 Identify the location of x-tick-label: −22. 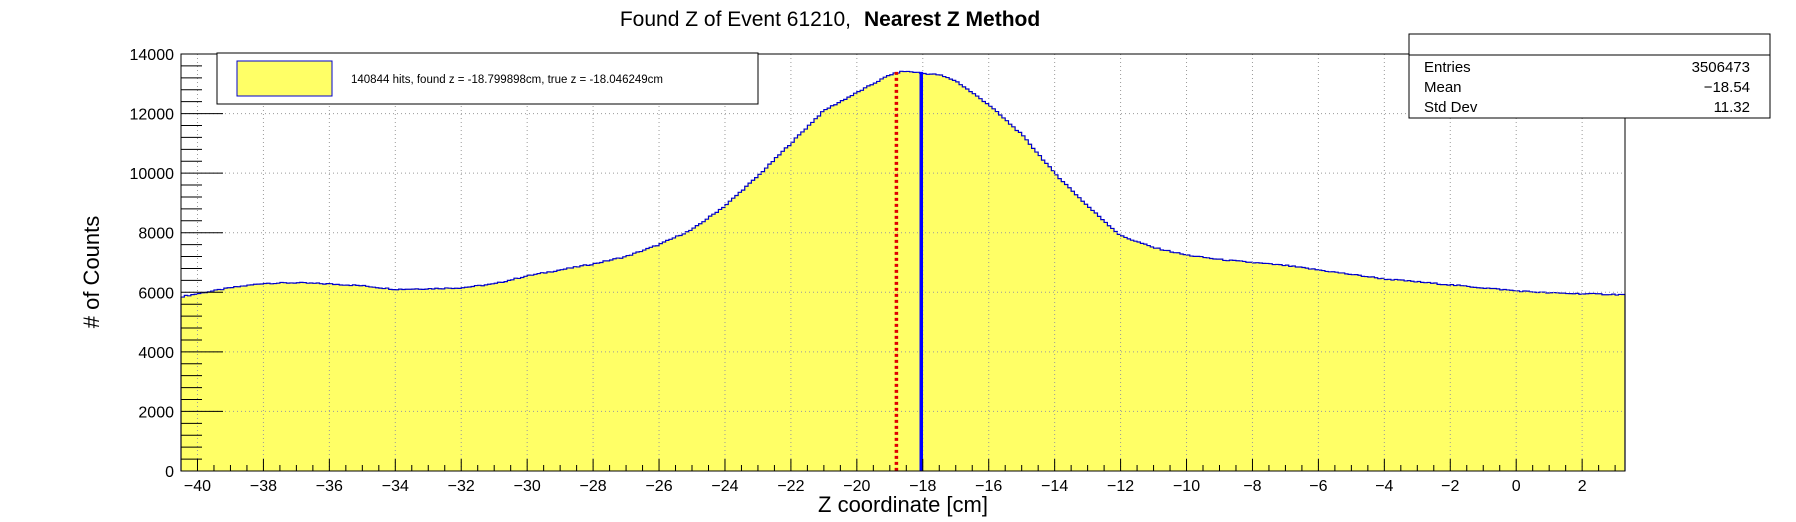
(790, 486).